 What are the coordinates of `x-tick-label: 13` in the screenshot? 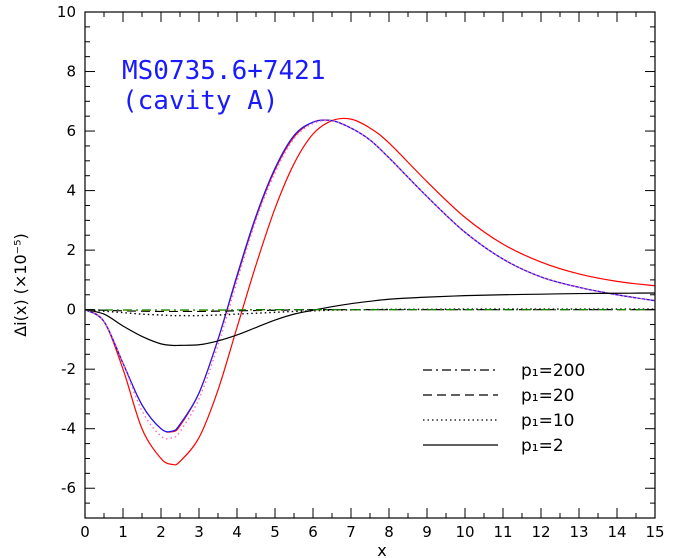 It's located at (578, 532).